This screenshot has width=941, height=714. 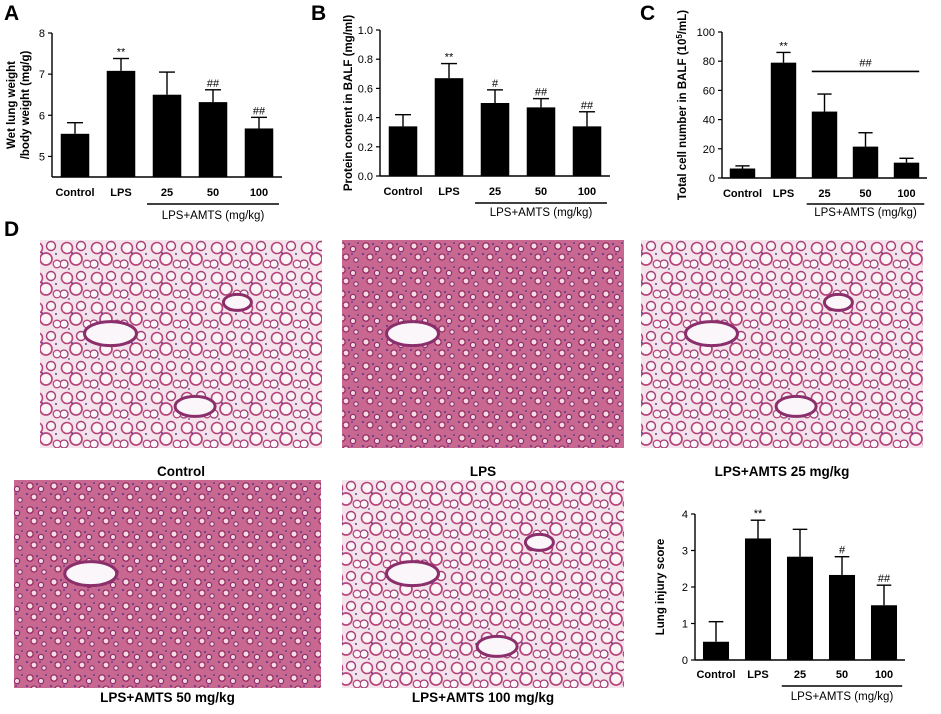 What do you see at coordinates (167, 697) in the screenshot?
I see `micrograph-caption: LPS+AMTS 50 mg/kg` at bounding box center [167, 697].